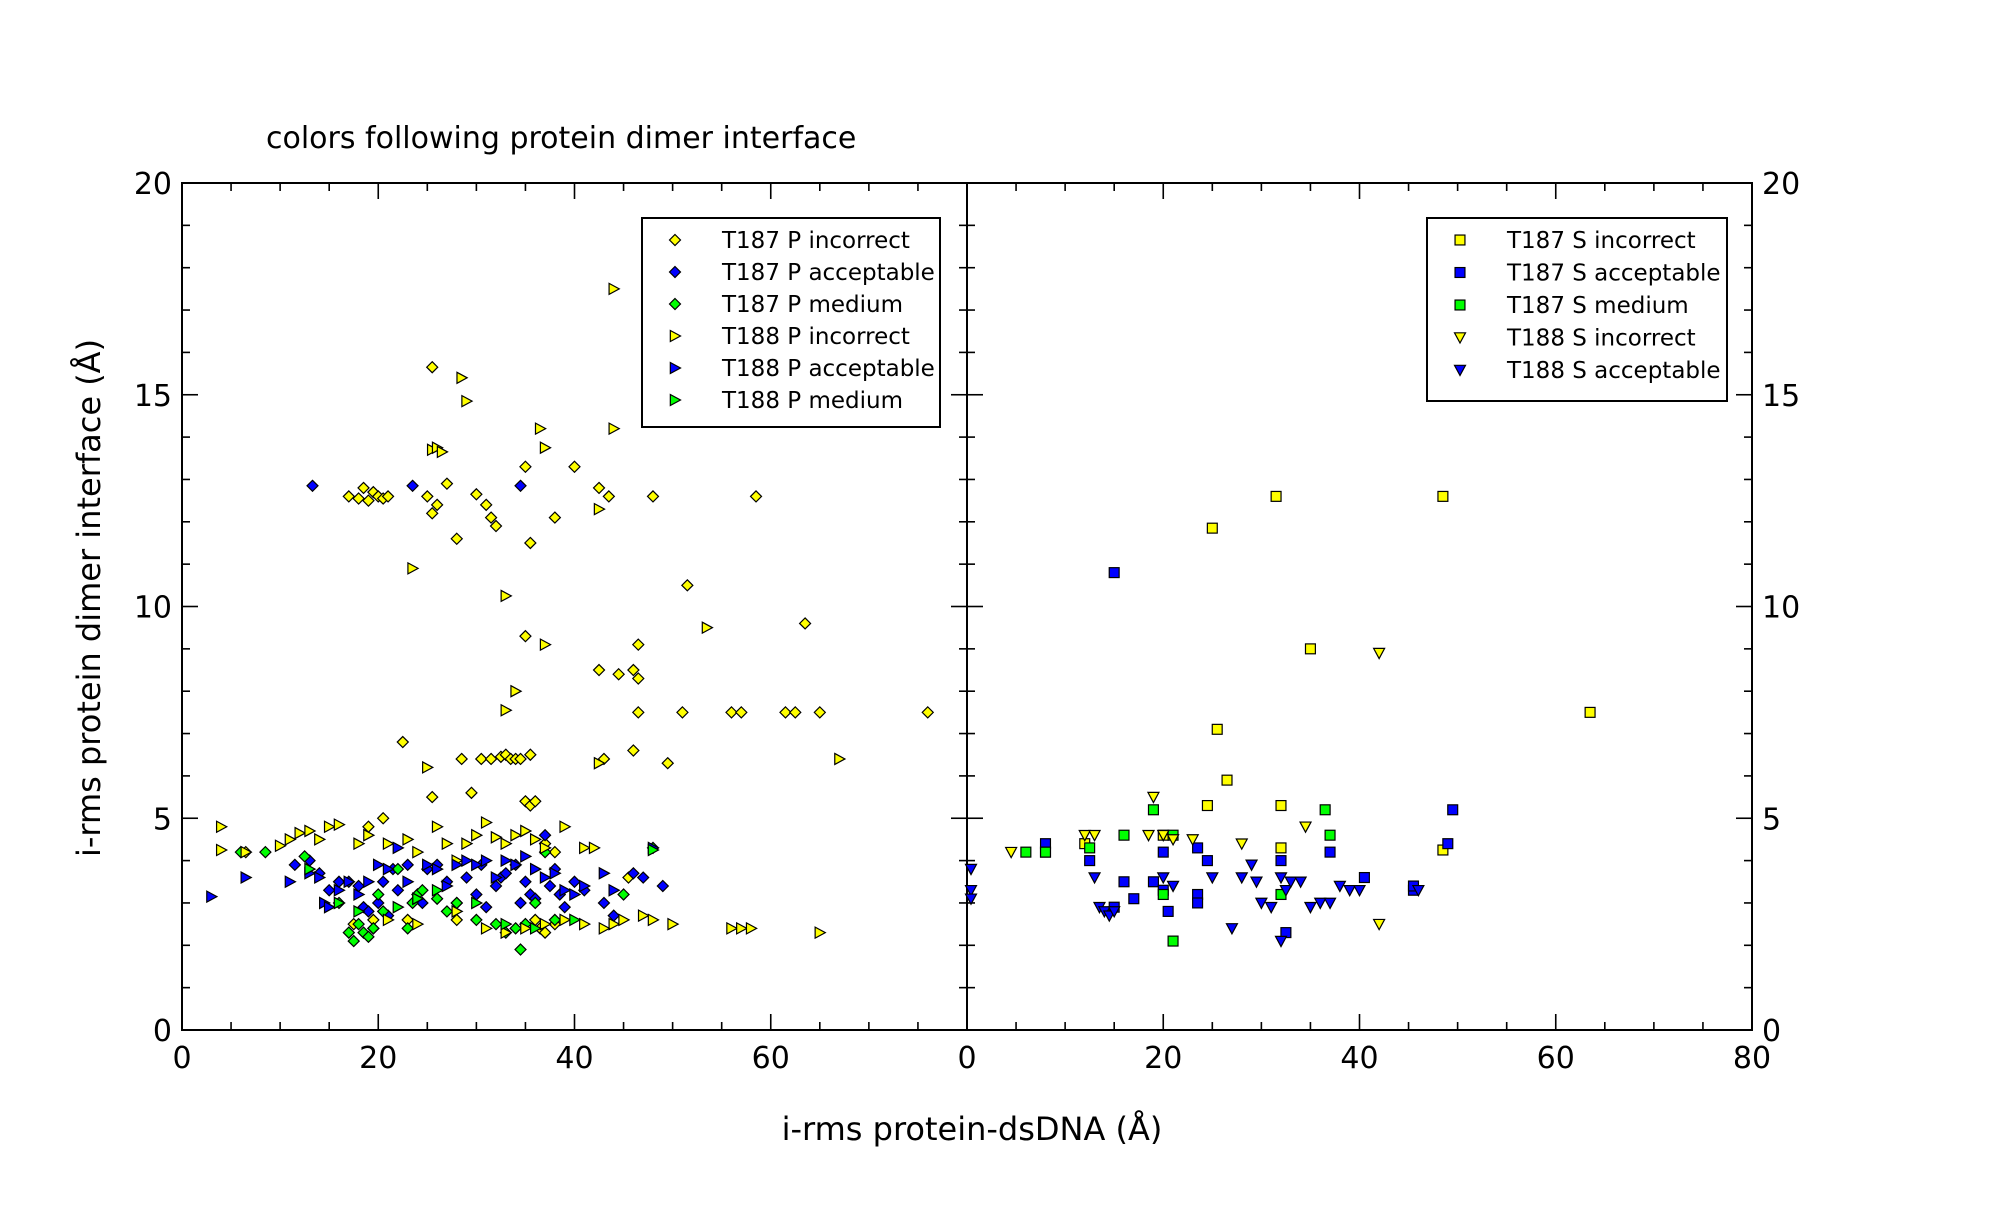 The width and height of the screenshot is (2000, 1205). I want to click on legend-label: T187 S acceptable, so click(1613, 274).